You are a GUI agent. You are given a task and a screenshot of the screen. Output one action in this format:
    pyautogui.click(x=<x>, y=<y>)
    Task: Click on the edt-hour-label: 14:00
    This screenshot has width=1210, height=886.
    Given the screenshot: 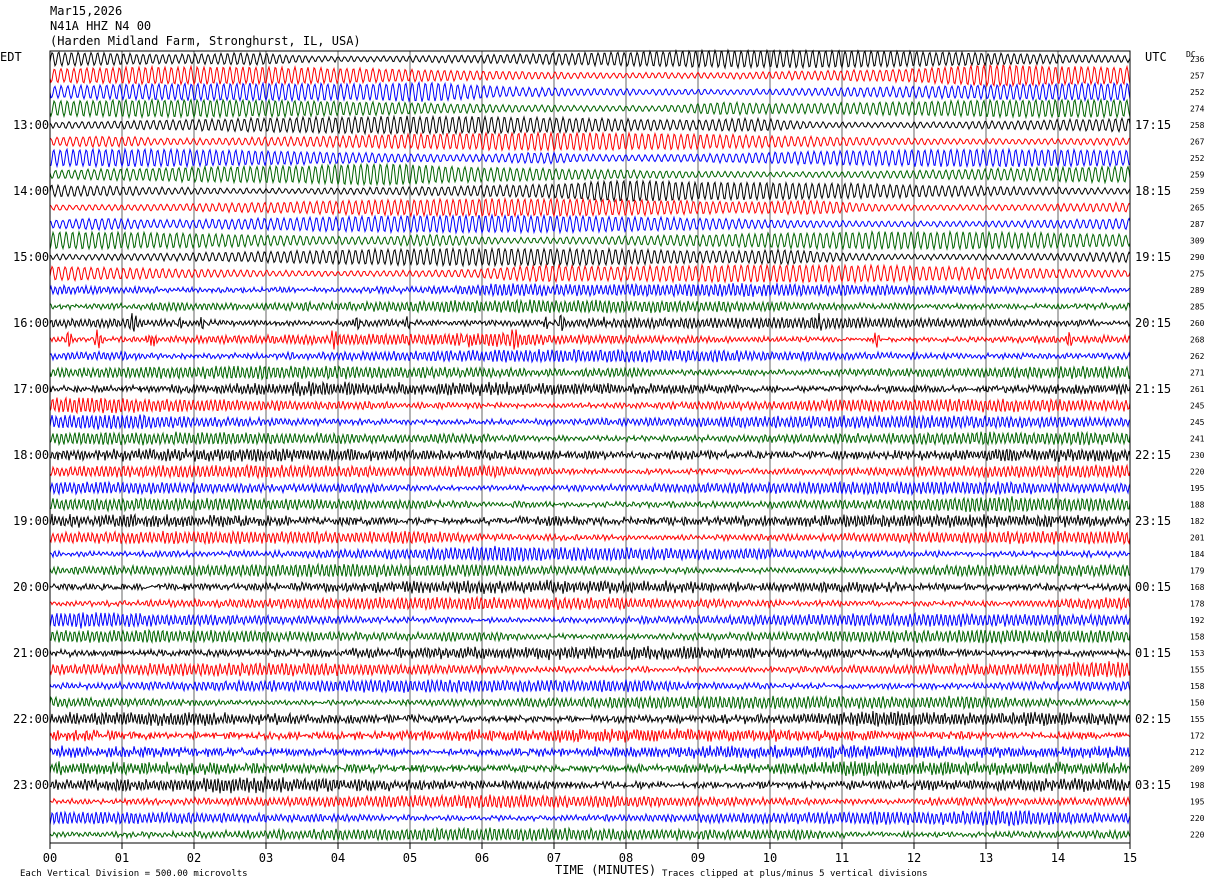 What is the action you would take?
    pyautogui.click(x=31, y=191)
    